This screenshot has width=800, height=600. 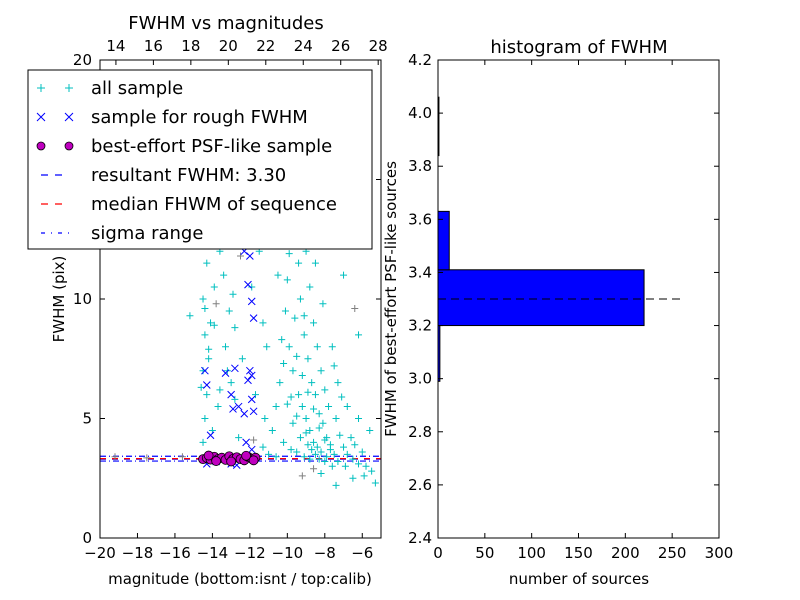 What do you see at coordinates (250, 553) in the screenshot?
I see `x-tick-label: −12` at bounding box center [250, 553].